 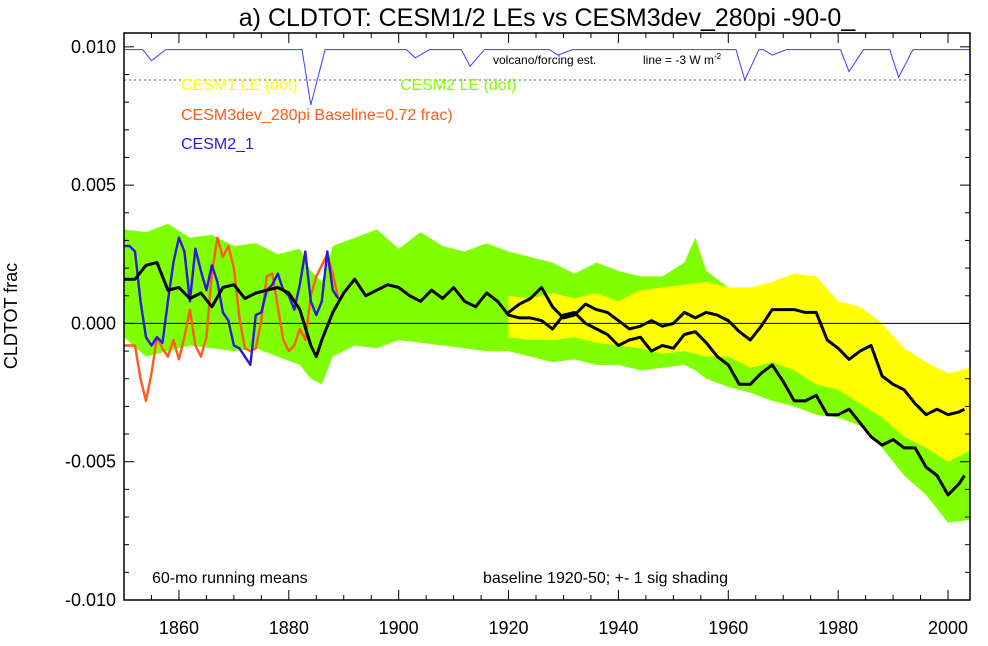 I want to click on x-tick-label: 1860, so click(x=179, y=628).